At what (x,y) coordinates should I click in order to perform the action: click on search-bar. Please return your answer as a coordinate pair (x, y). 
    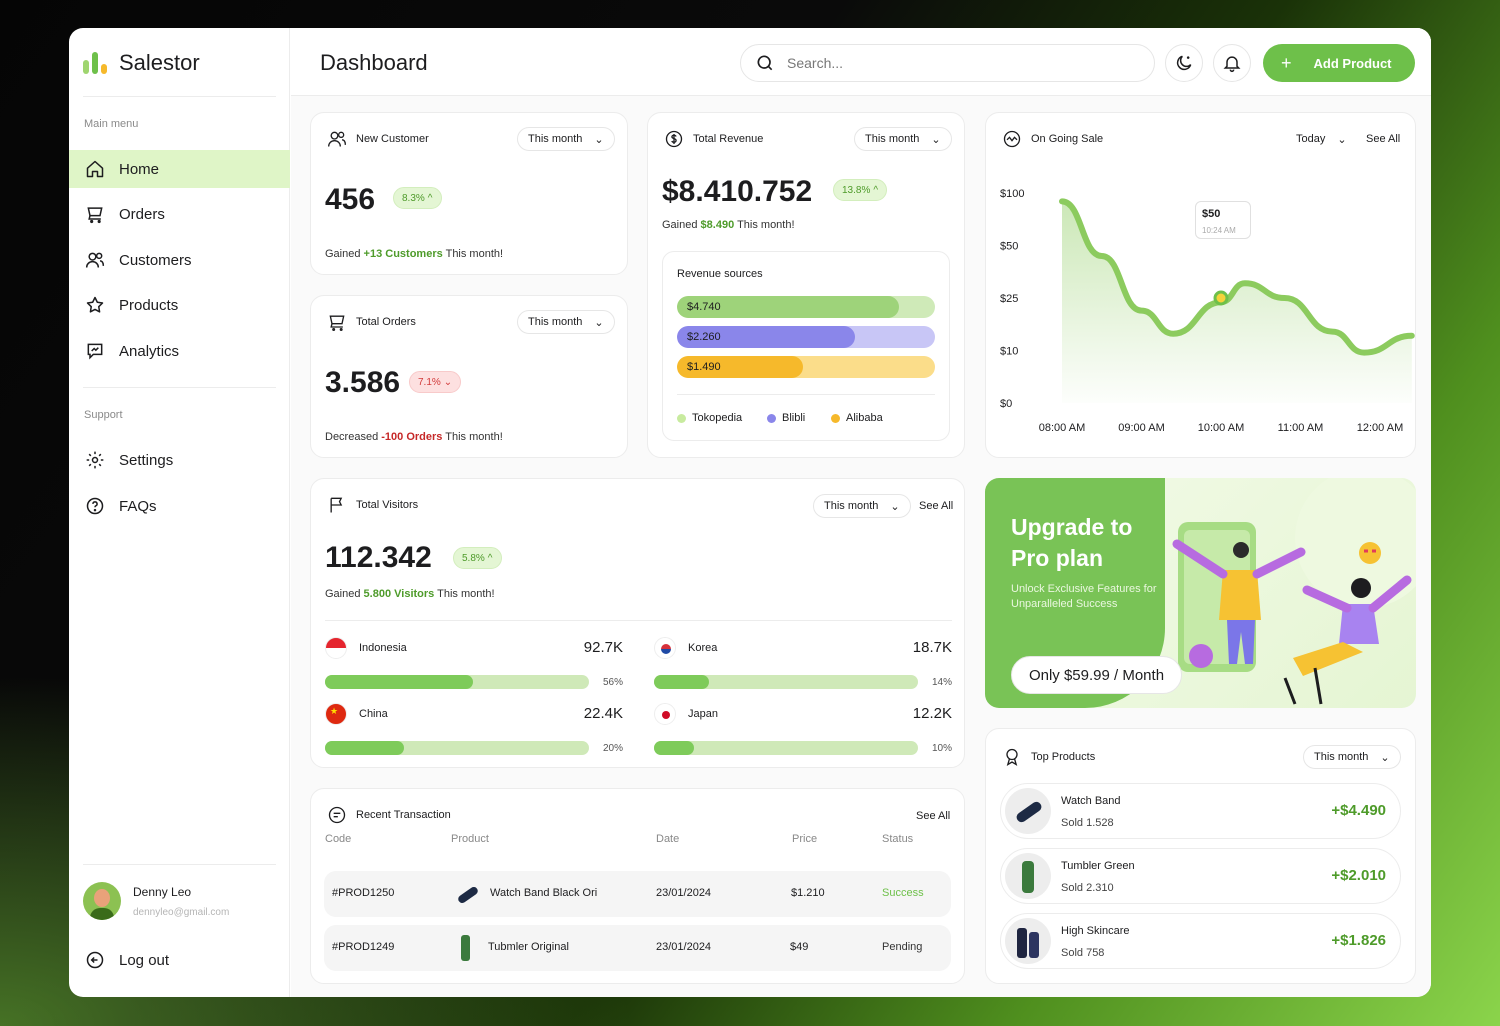
    Looking at the image, I should click on (947, 63).